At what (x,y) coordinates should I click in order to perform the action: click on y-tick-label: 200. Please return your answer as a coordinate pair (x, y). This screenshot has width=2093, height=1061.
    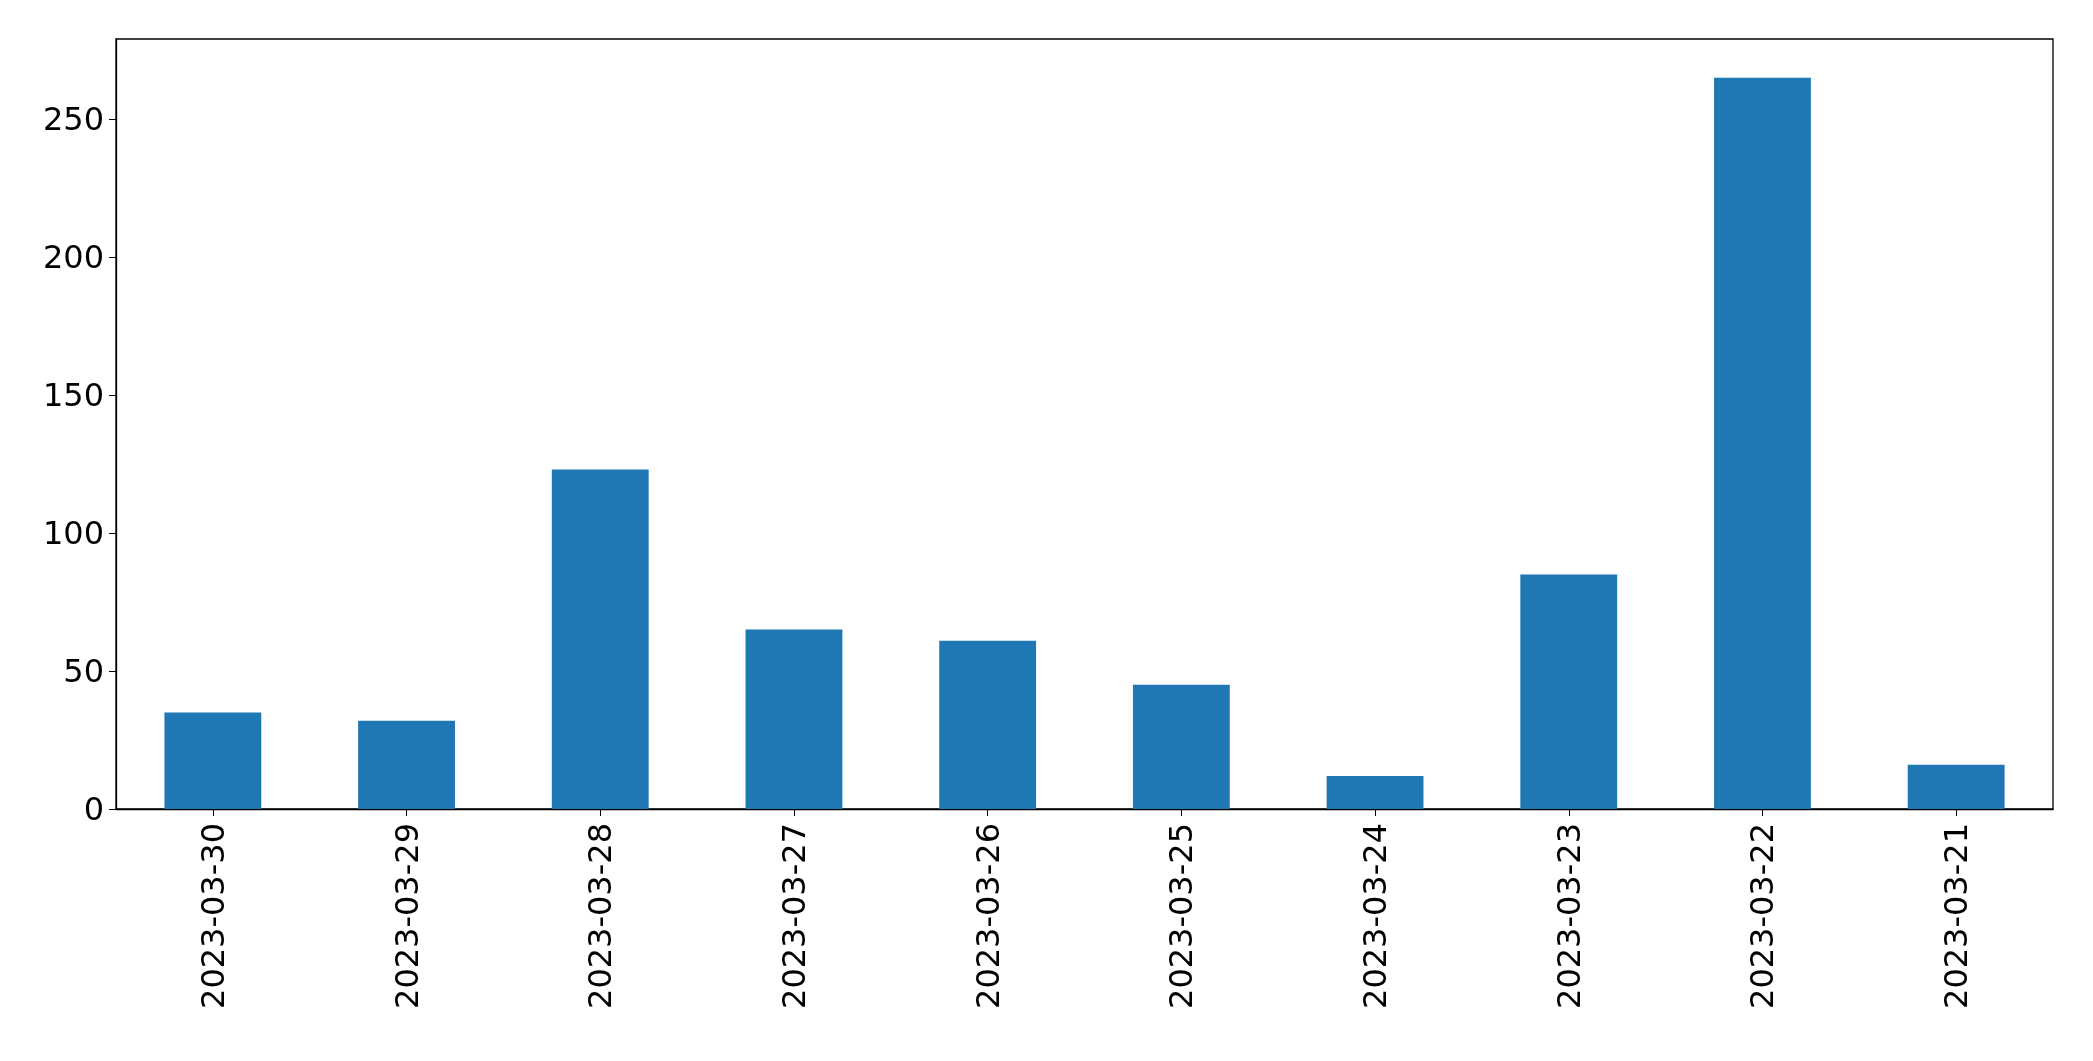
    Looking at the image, I should click on (73, 257).